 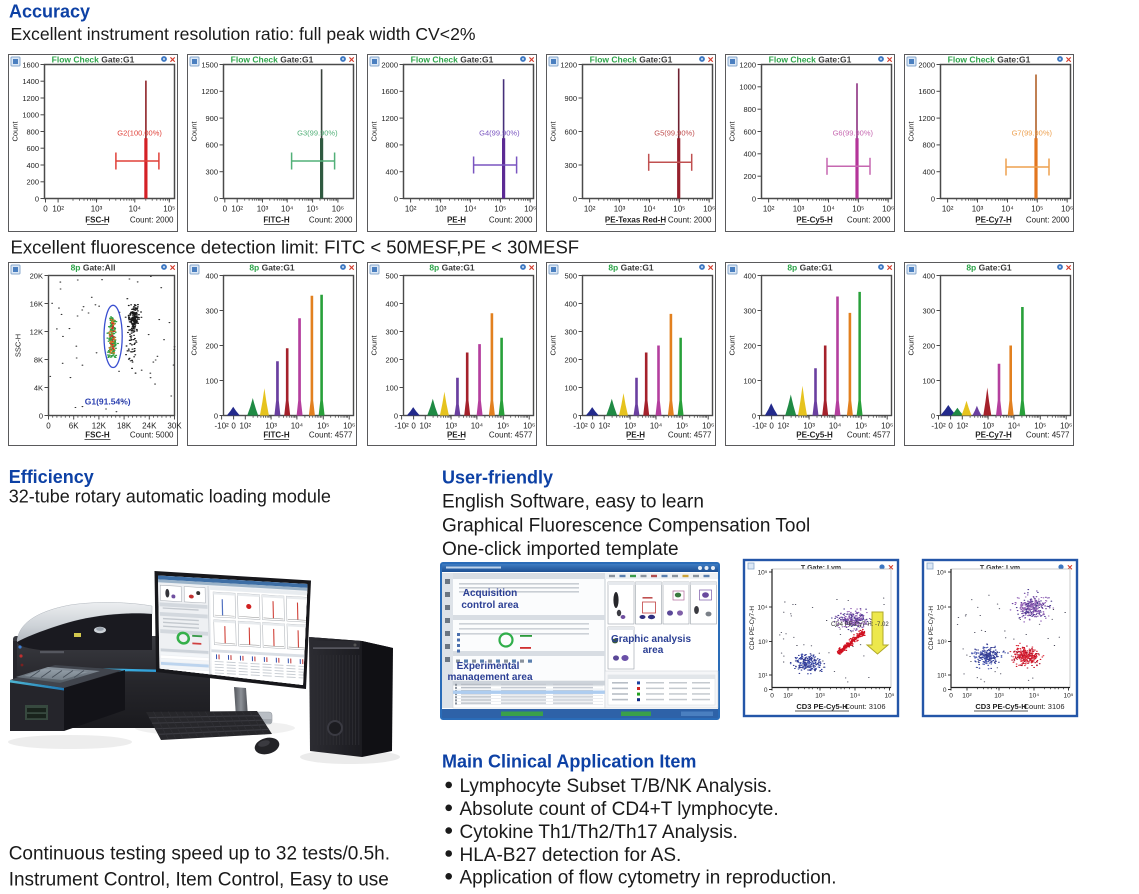 What do you see at coordinates (149, 426) in the screenshot?
I see `svg-text: 24K` at bounding box center [149, 426].